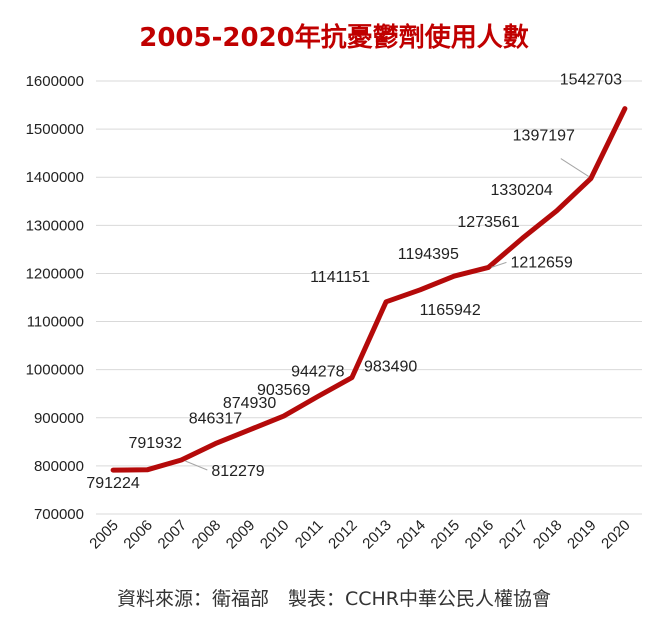 Image resolution: width=668 pixels, height=617 pixels. I want to click on data-label: 1141151, so click(340, 277).